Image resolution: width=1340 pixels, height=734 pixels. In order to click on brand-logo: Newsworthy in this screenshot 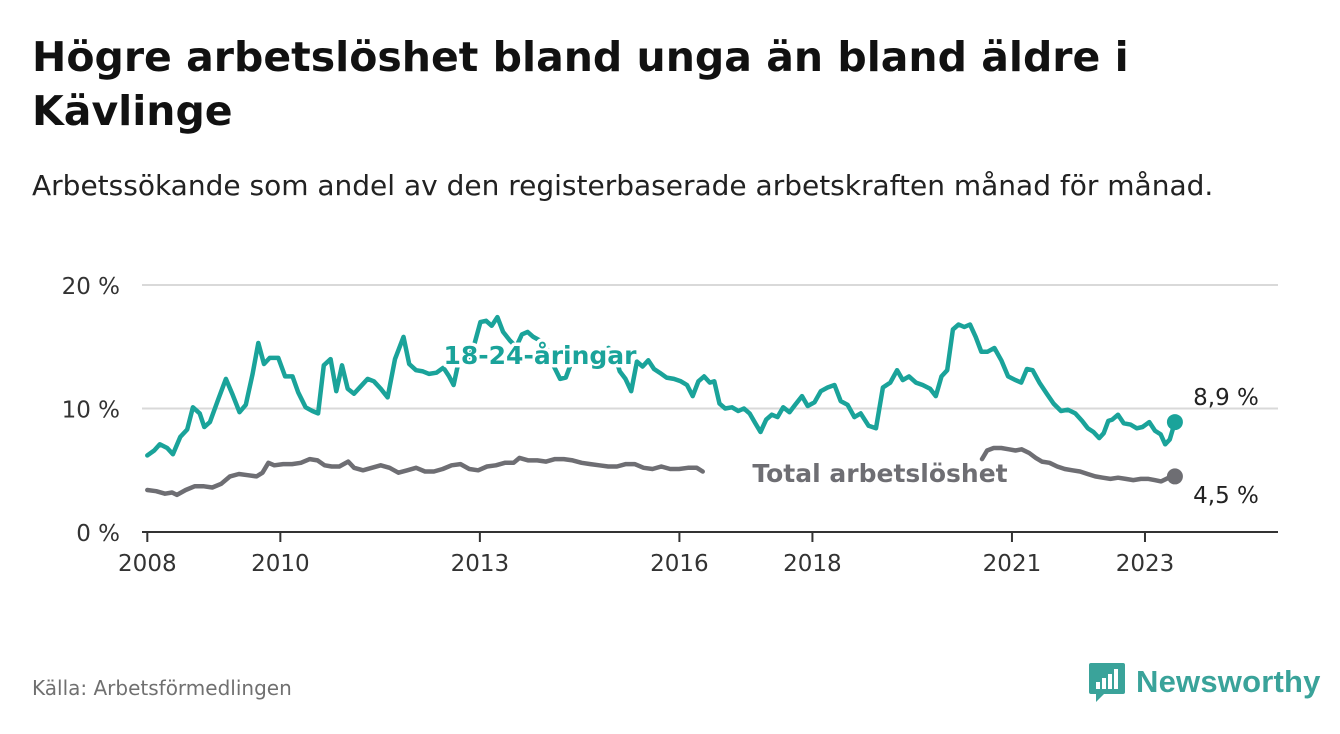, I will do `click(1204, 682)`.